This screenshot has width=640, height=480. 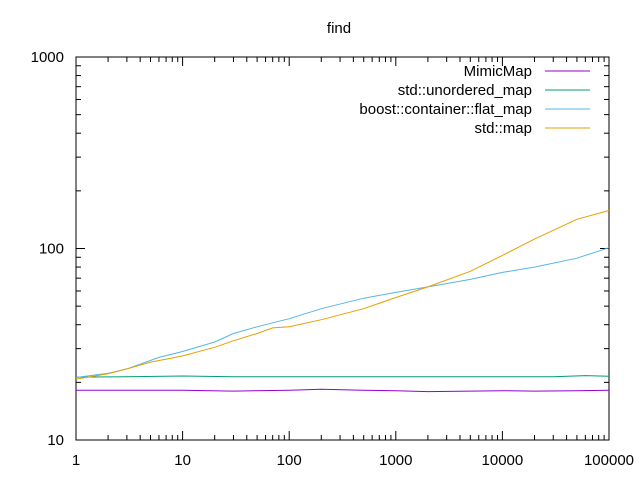 What do you see at coordinates (503, 128) in the screenshot?
I see `legend-label: std::map` at bounding box center [503, 128].